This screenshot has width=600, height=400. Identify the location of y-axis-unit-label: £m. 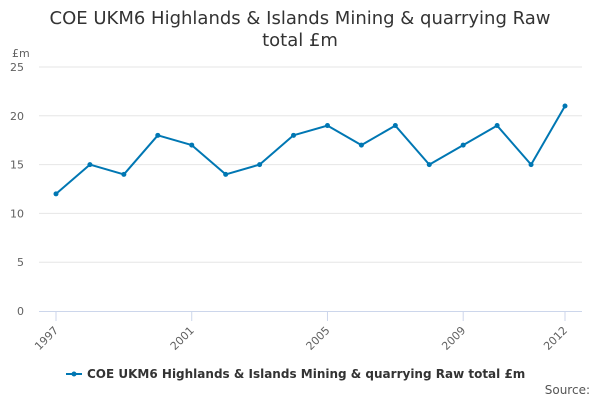
(21, 53).